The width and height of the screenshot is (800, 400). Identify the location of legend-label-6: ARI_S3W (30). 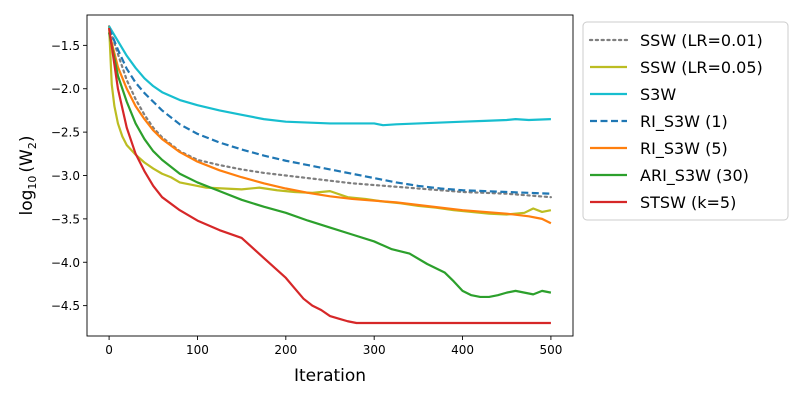
(694, 176).